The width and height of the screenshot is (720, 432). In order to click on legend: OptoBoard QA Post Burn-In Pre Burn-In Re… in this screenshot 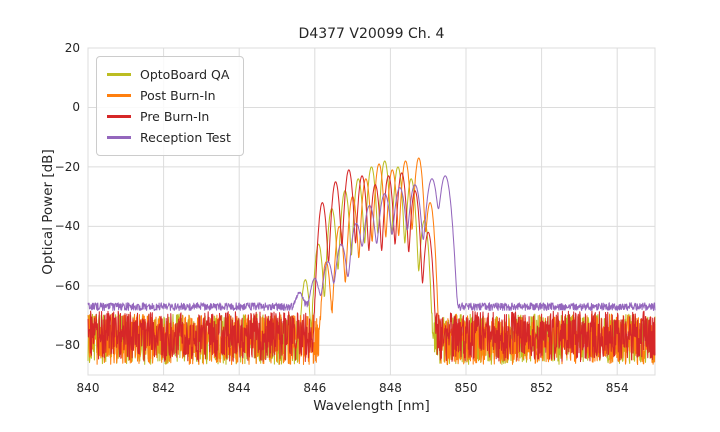, I will do `click(170, 106)`.